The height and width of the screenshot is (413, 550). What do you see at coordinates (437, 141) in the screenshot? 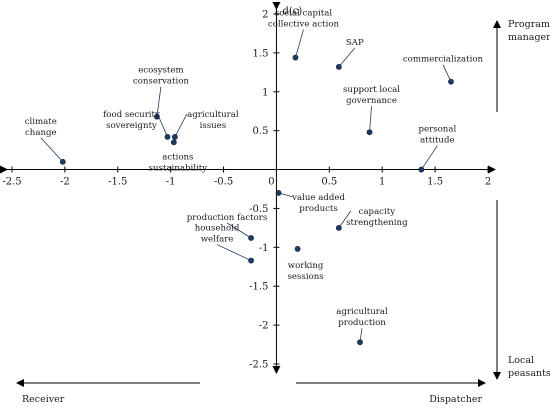
I see `point-label-line: attitude` at bounding box center [437, 141].